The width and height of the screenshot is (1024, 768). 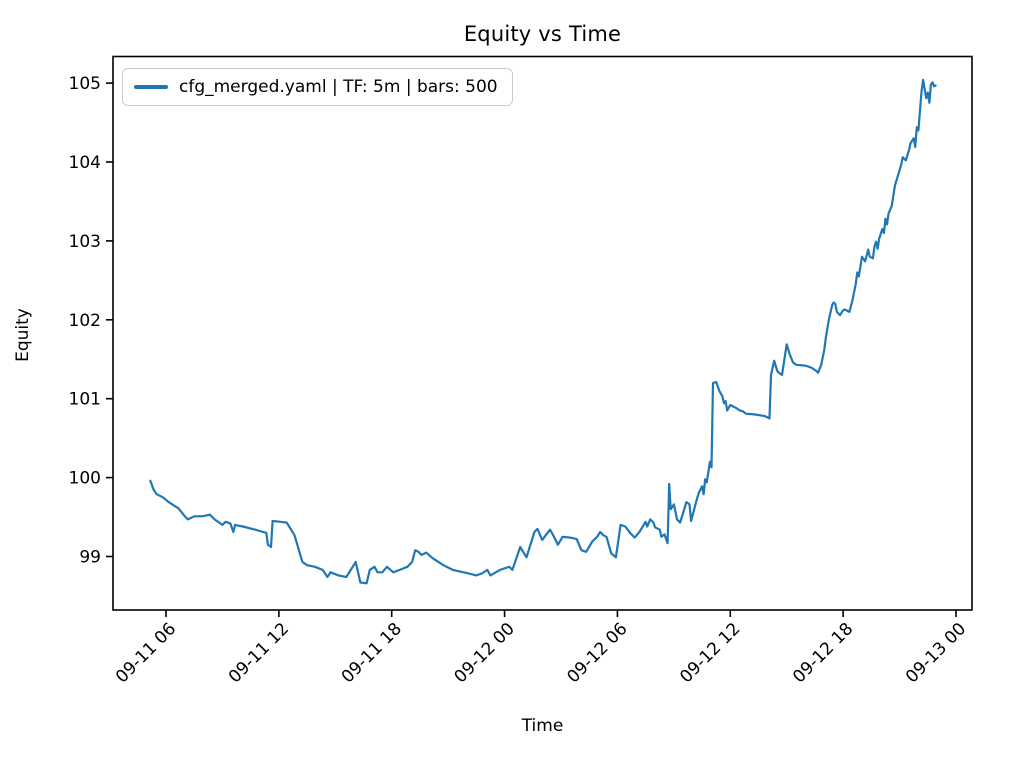 What do you see at coordinates (710, 653) in the screenshot?
I see `x-tick-label: 09-12 12` at bounding box center [710, 653].